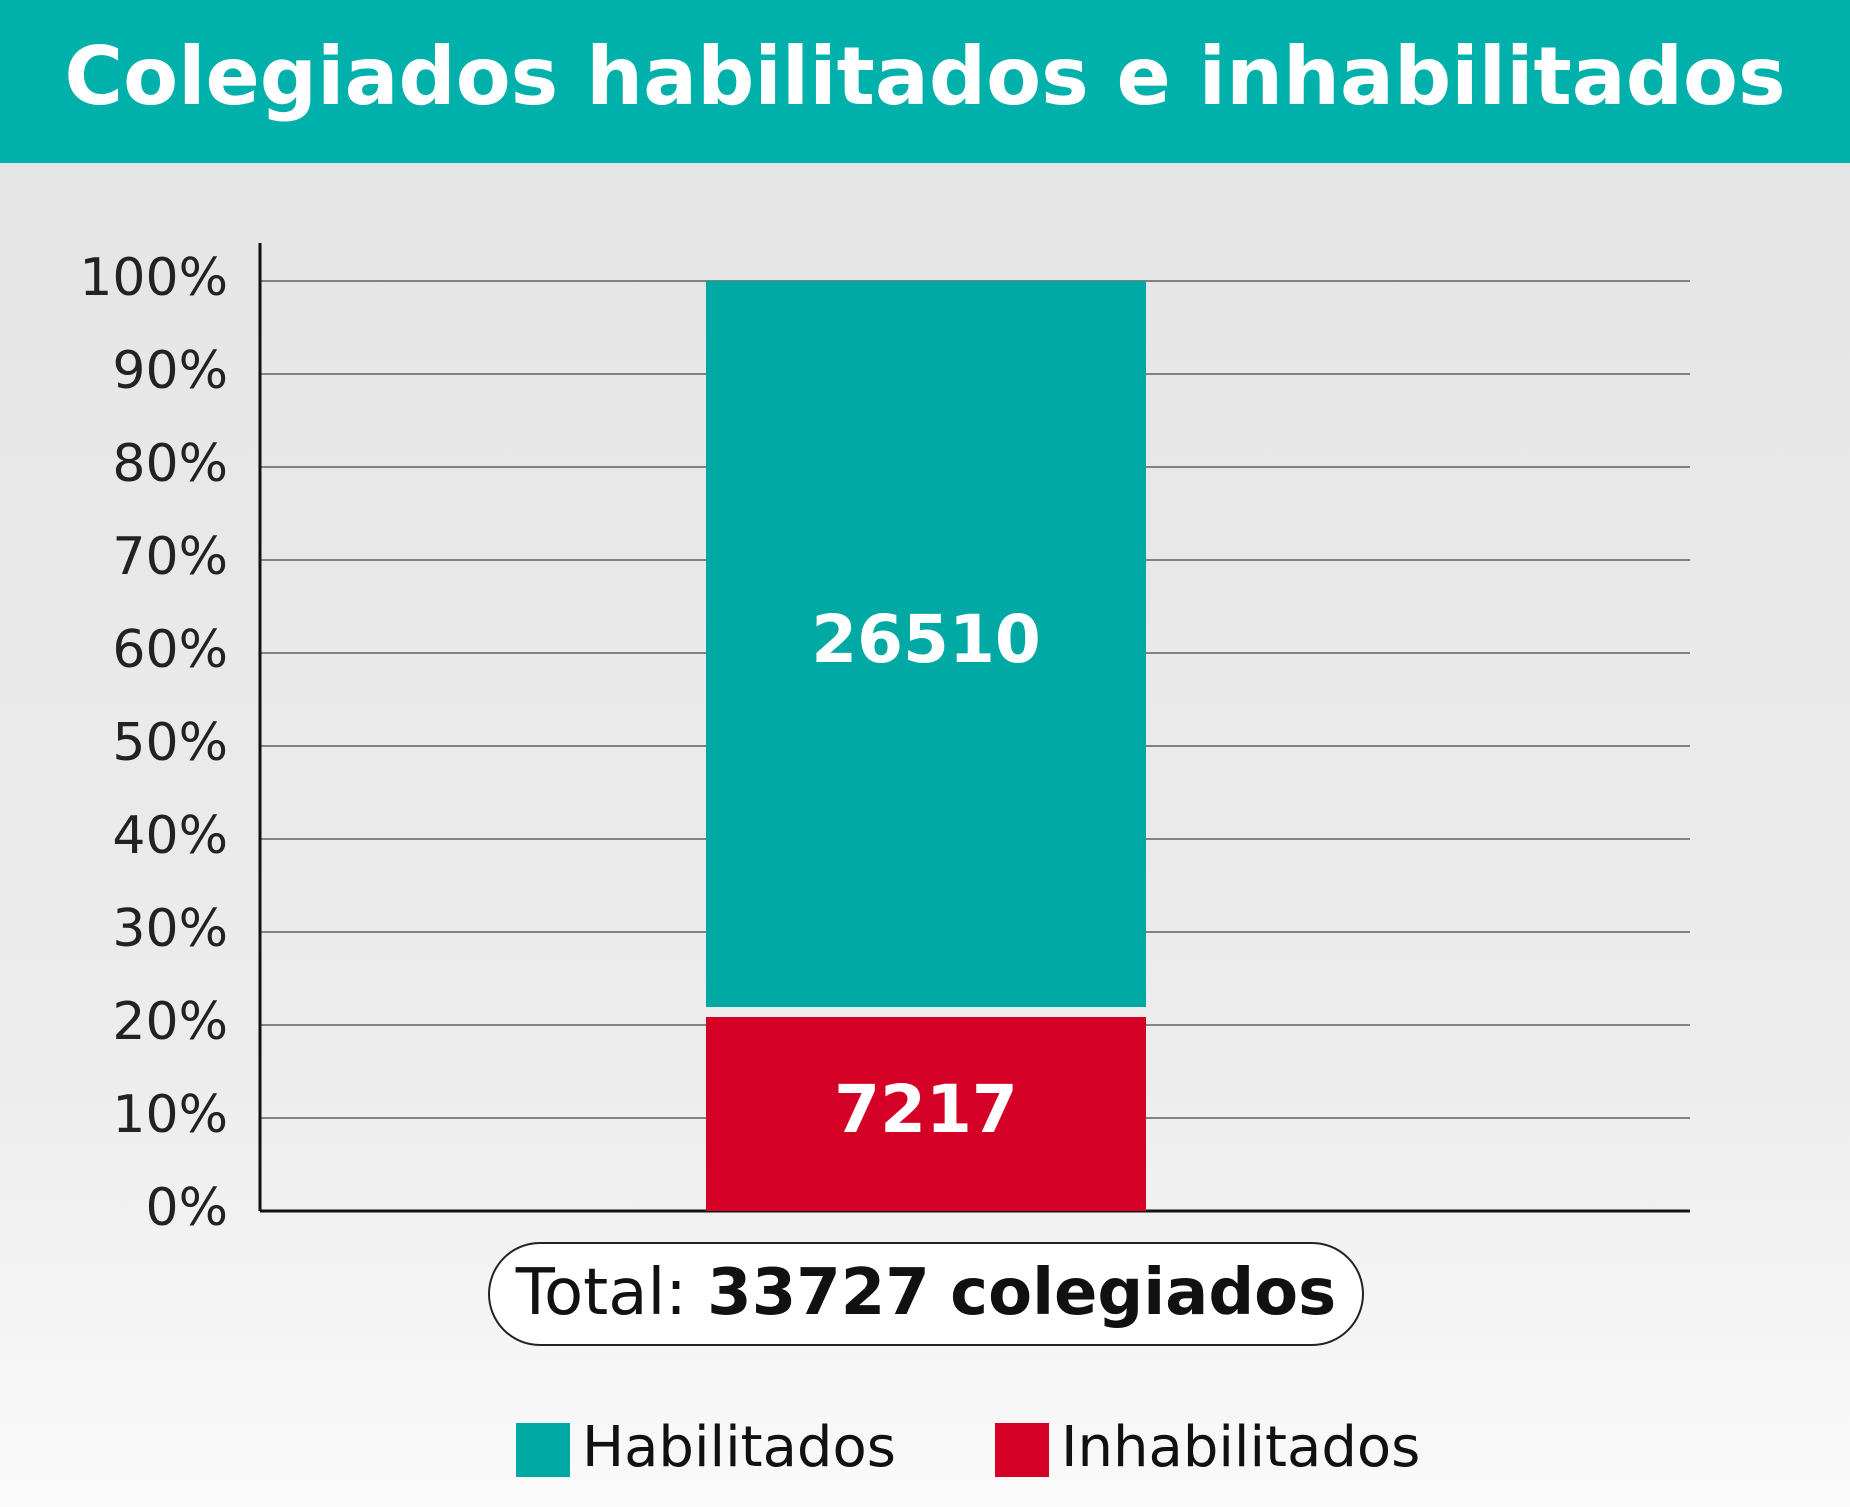 This screenshot has height=1507, width=1850. Describe the element at coordinates (739, 1447) in the screenshot. I see `legend-label: Habilitados` at that location.